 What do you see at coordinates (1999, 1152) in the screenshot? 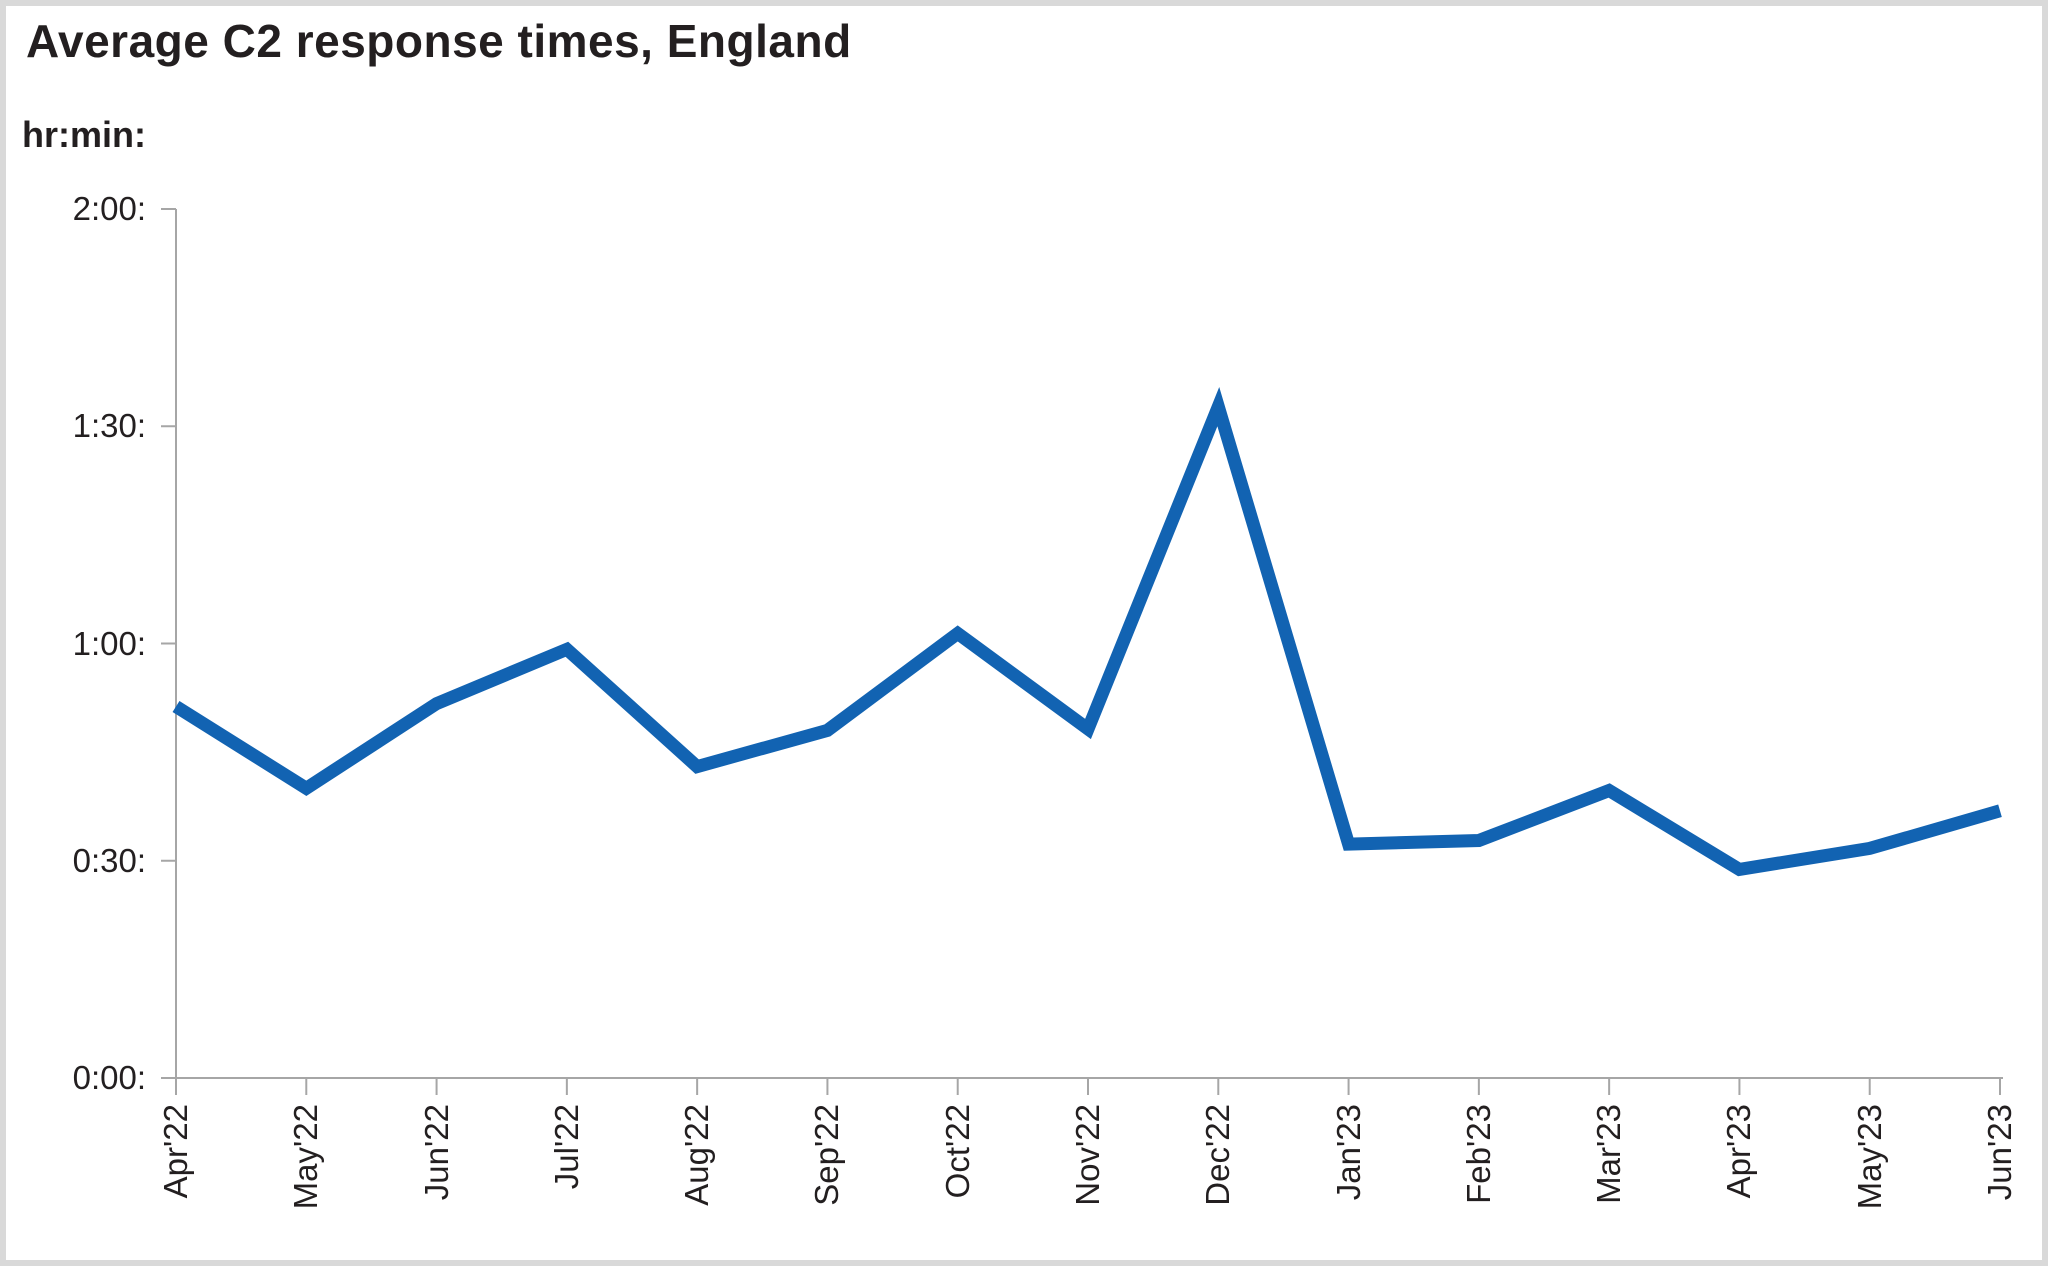
I see `x-tick-label: Jun'23` at bounding box center [1999, 1152].